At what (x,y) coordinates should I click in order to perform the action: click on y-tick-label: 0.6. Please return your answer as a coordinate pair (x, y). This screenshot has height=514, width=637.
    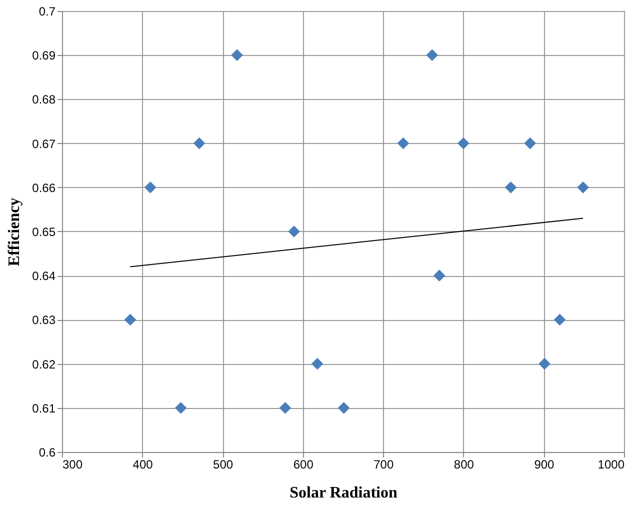
    Looking at the image, I should click on (47, 453).